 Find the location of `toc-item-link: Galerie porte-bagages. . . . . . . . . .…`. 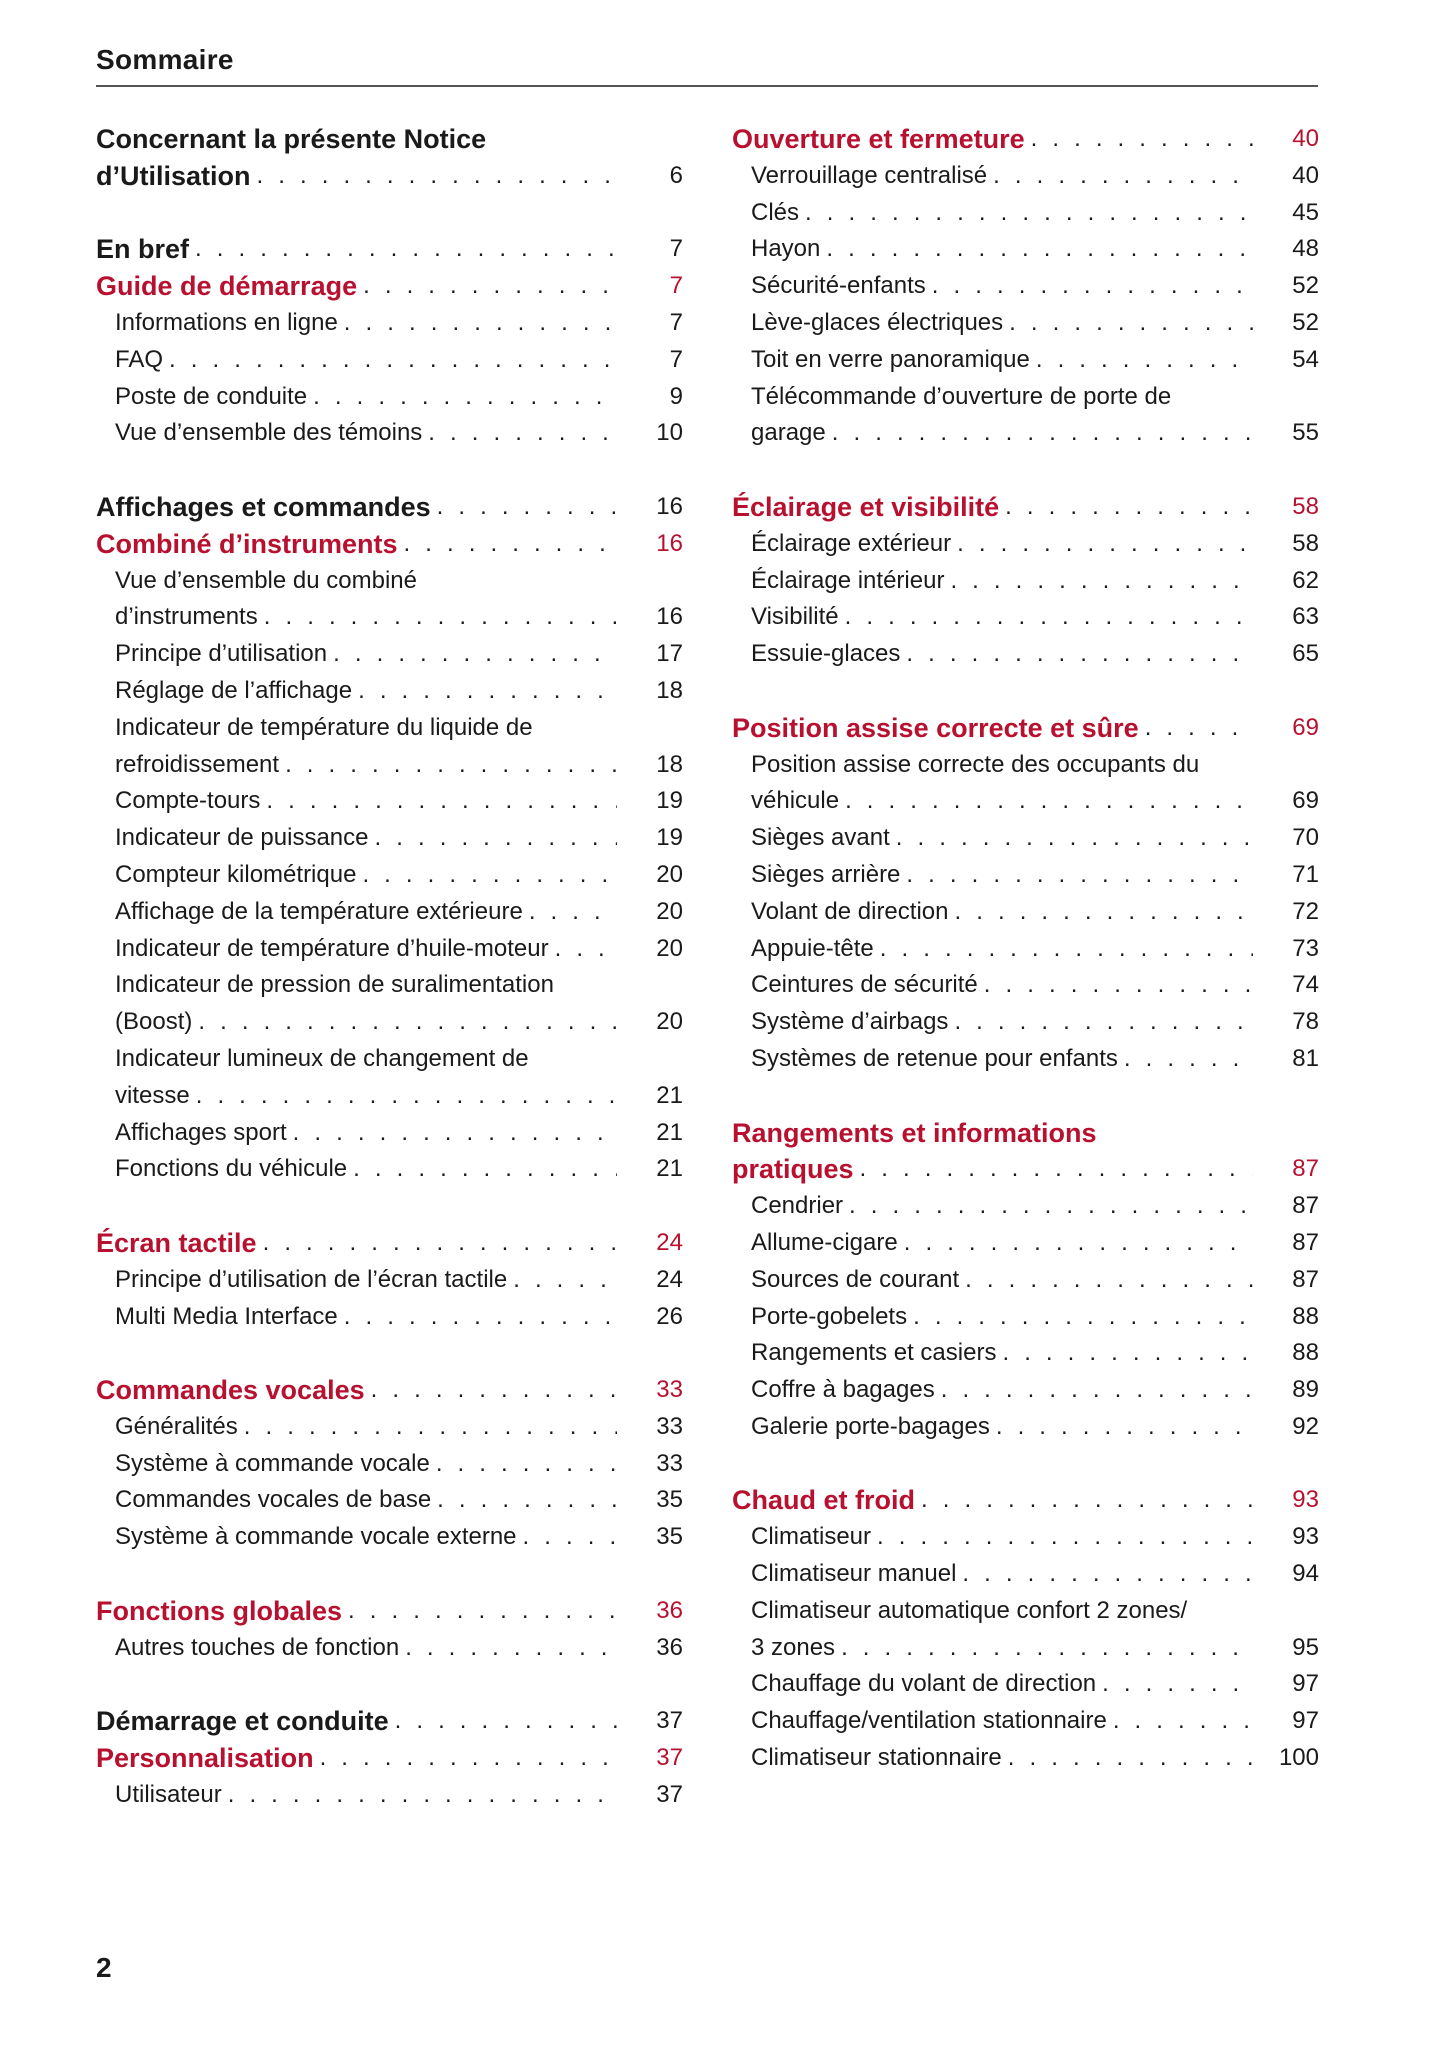

toc-item-link: Galerie porte-bagages. . . . . . . . . .… is located at coordinates (1025, 1427).